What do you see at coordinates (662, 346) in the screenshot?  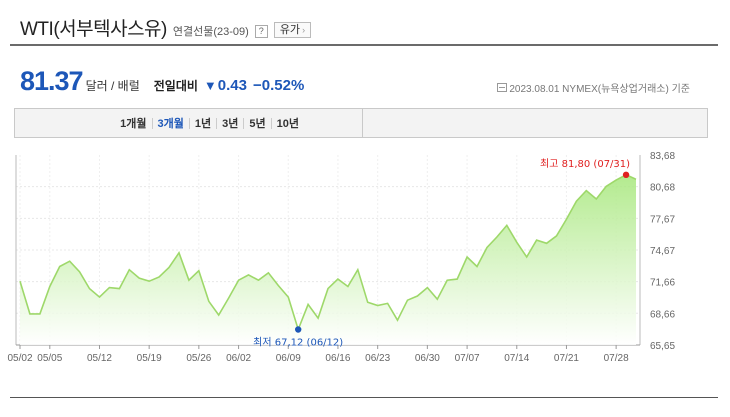 I see `y-tick-label: 65,65` at bounding box center [662, 346].